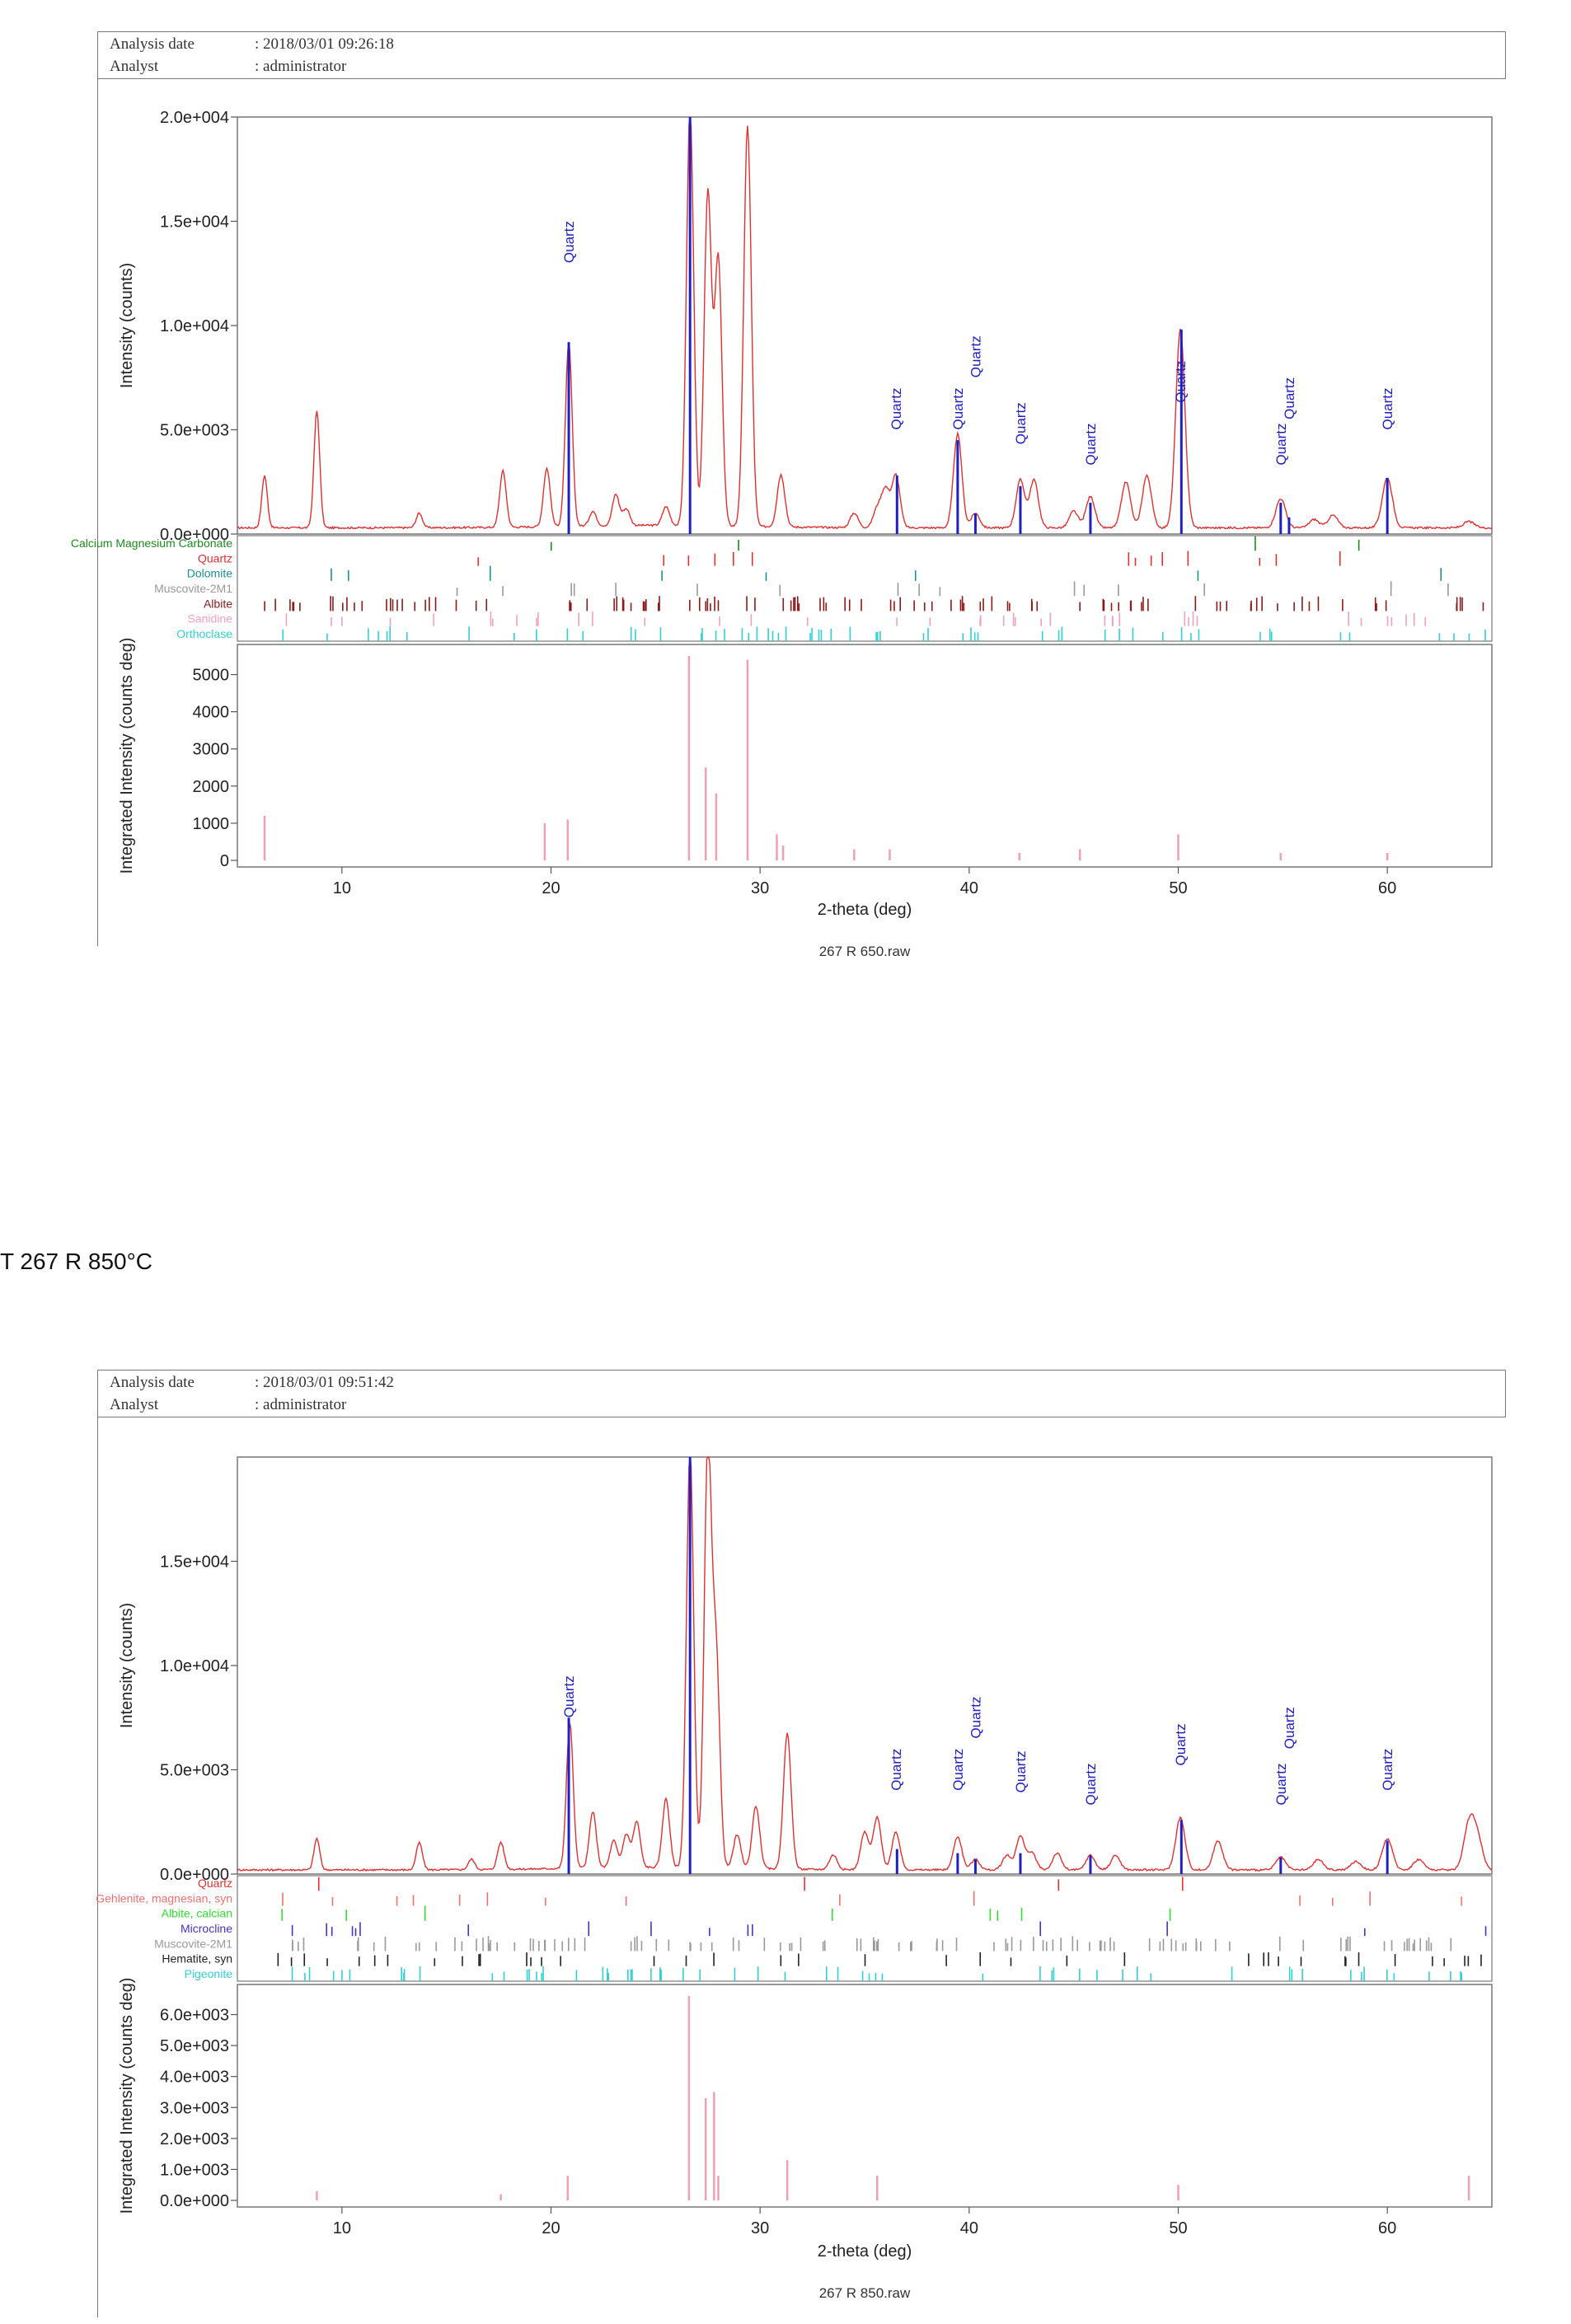 Image resolution: width=1571 pixels, height=2324 pixels. Describe the element at coordinates (210, 619) in the screenshot. I see `phase-legend-label: Sanidine` at that location.